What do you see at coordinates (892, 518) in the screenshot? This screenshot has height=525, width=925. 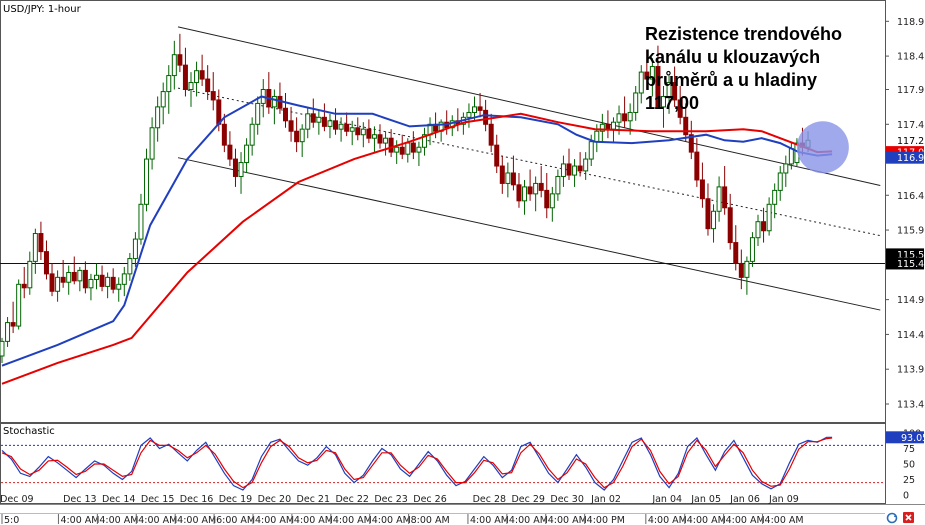 I see `sync-icon` at bounding box center [892, 518].